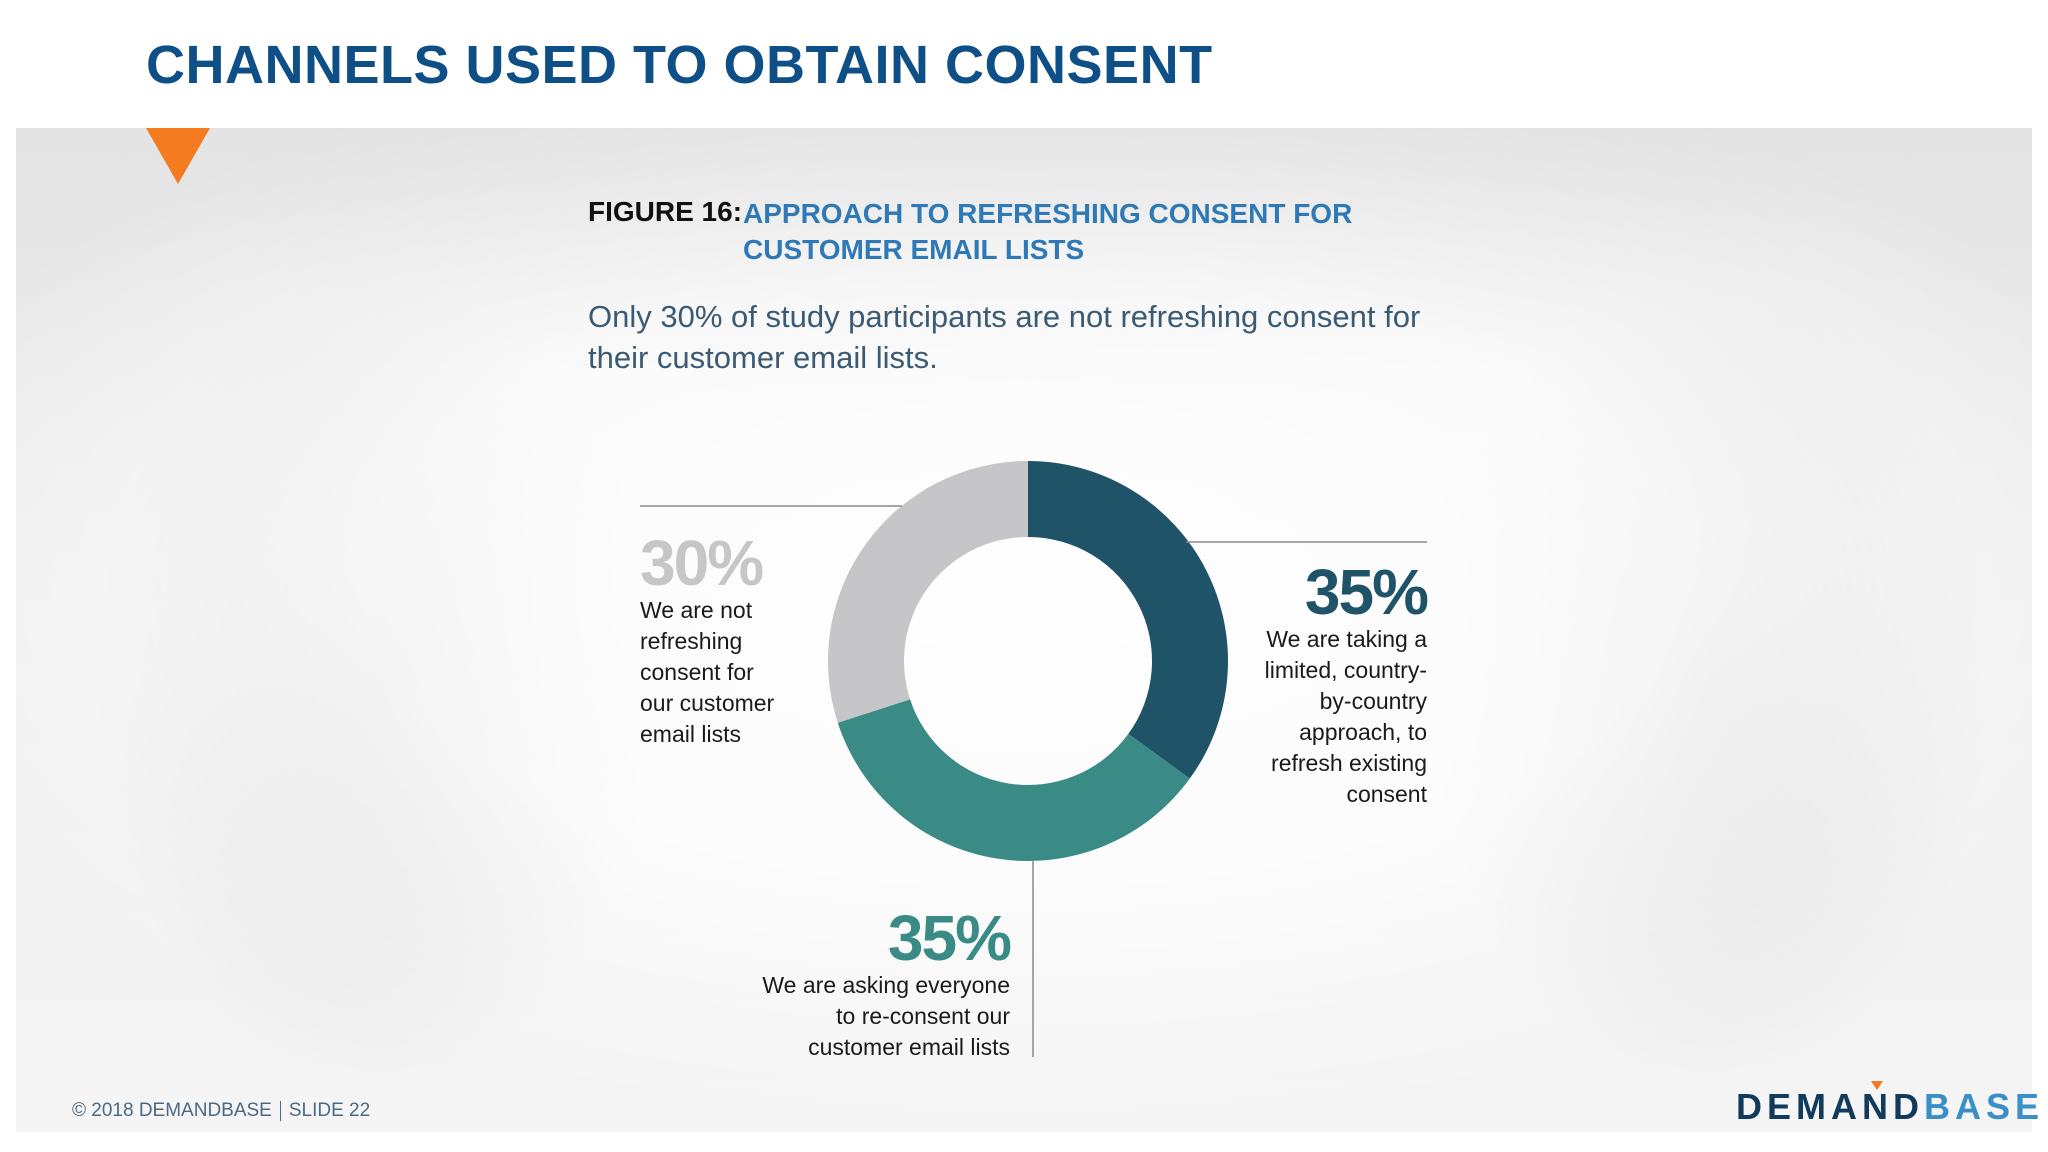 The width and height of the screenshot is (2048, 1152). I want to click on footer-slide-number: SLIDE 22, so click(329, 1110).